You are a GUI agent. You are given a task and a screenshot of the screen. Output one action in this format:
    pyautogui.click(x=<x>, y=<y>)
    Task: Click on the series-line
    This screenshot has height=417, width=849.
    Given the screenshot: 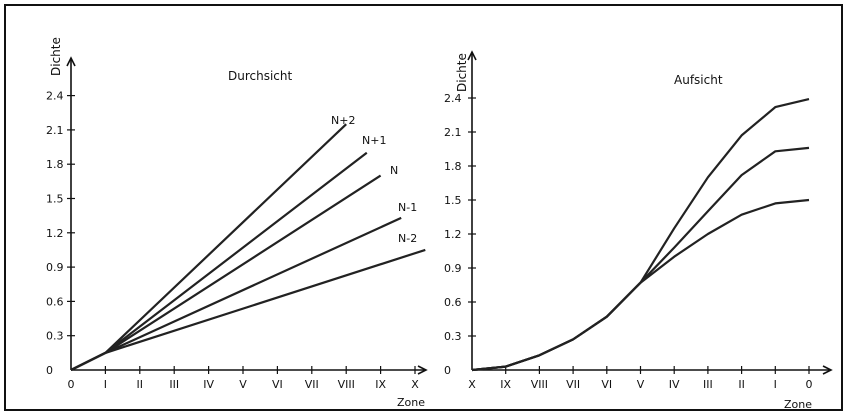 What is the action you would take?
    pyautogui.click(x=248, y=309)
    